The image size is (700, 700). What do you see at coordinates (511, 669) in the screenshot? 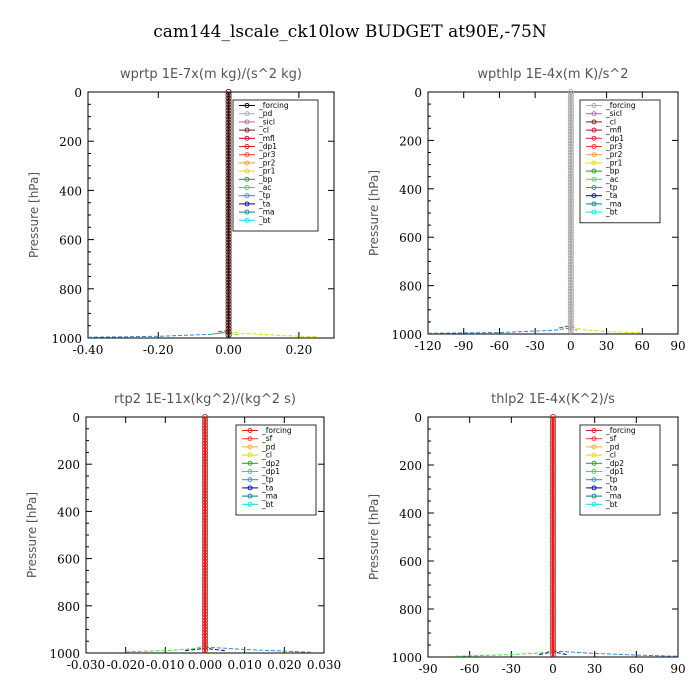
I see `x-tick-label: -30` at bounding box center [511, 669].